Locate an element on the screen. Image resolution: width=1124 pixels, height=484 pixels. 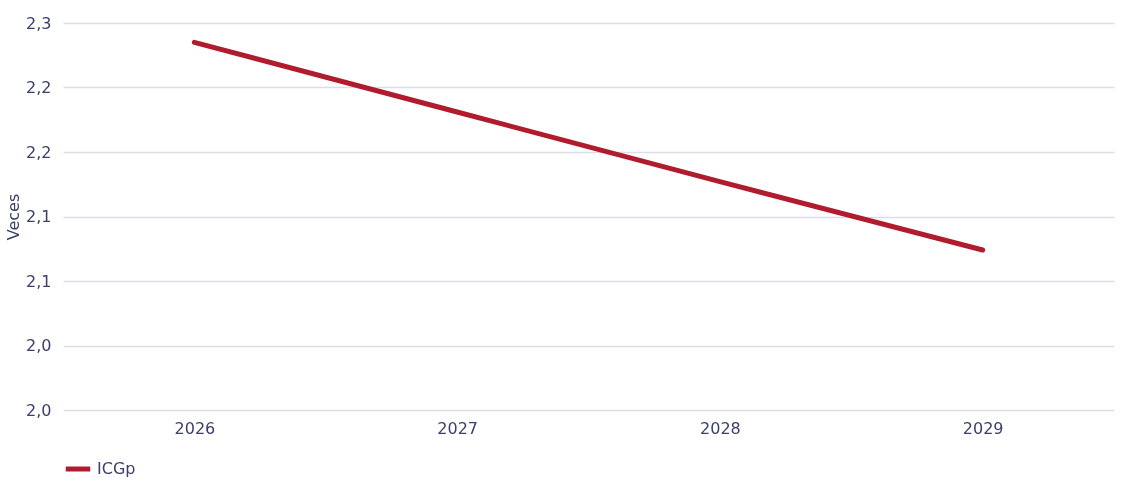
x-tick-label: 2029 is located at coordinates (983, 428).